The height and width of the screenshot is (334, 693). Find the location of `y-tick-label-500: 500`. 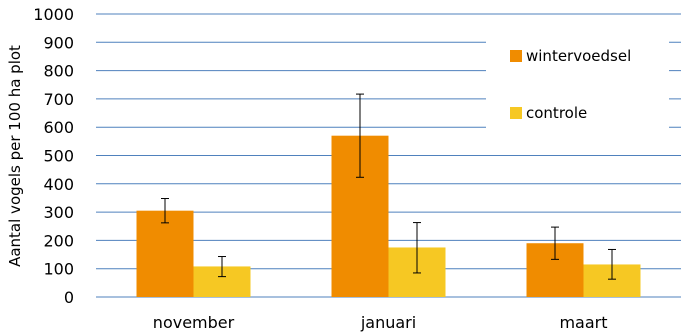

y-tick-label-500: 500 is located at coordinates (58, 156).